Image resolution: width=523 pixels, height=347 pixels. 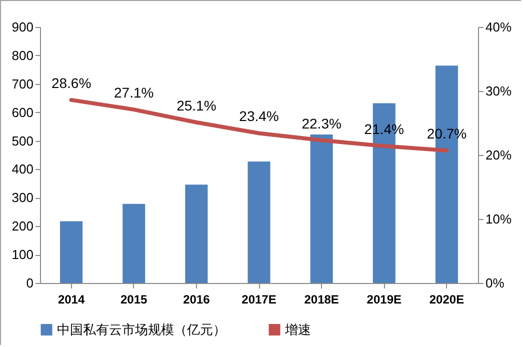 I want to click on legend-label: 增速, so click(x=297, y=329).